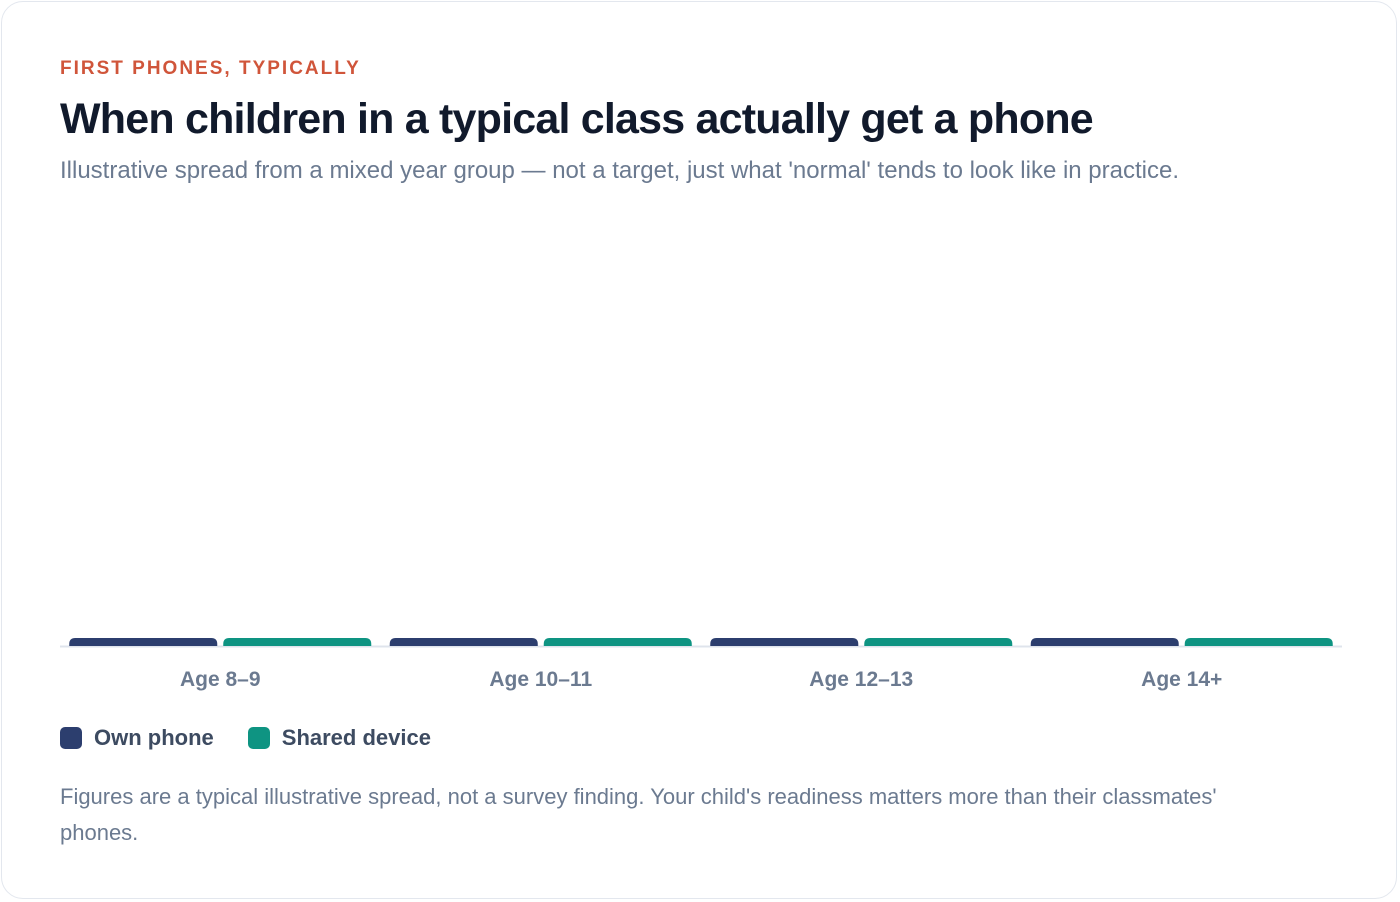 Image resolution: width=1400 pixels, height=902 pixels. I want to click on x-tick-label: Age 14+, so click(1181, 679).